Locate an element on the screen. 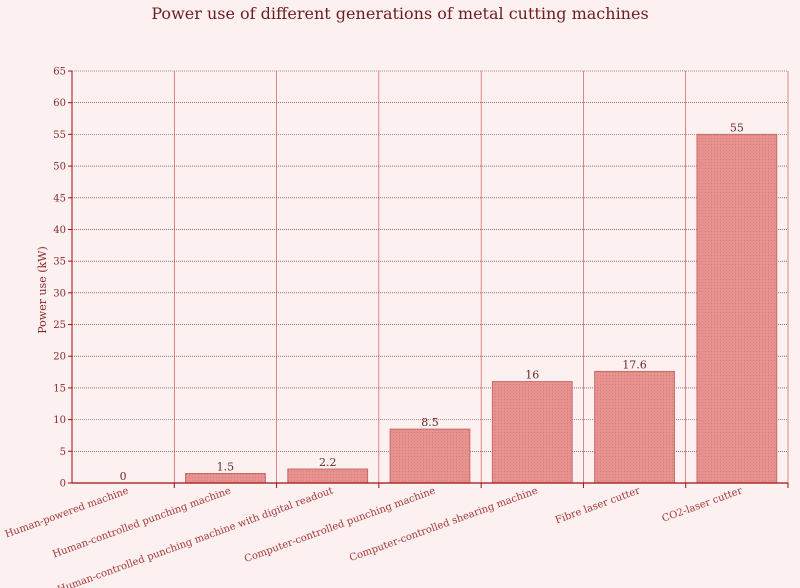 This screenshot has height=588, width=800. y-tick-label: 35 is located at coordinates (59, 262).